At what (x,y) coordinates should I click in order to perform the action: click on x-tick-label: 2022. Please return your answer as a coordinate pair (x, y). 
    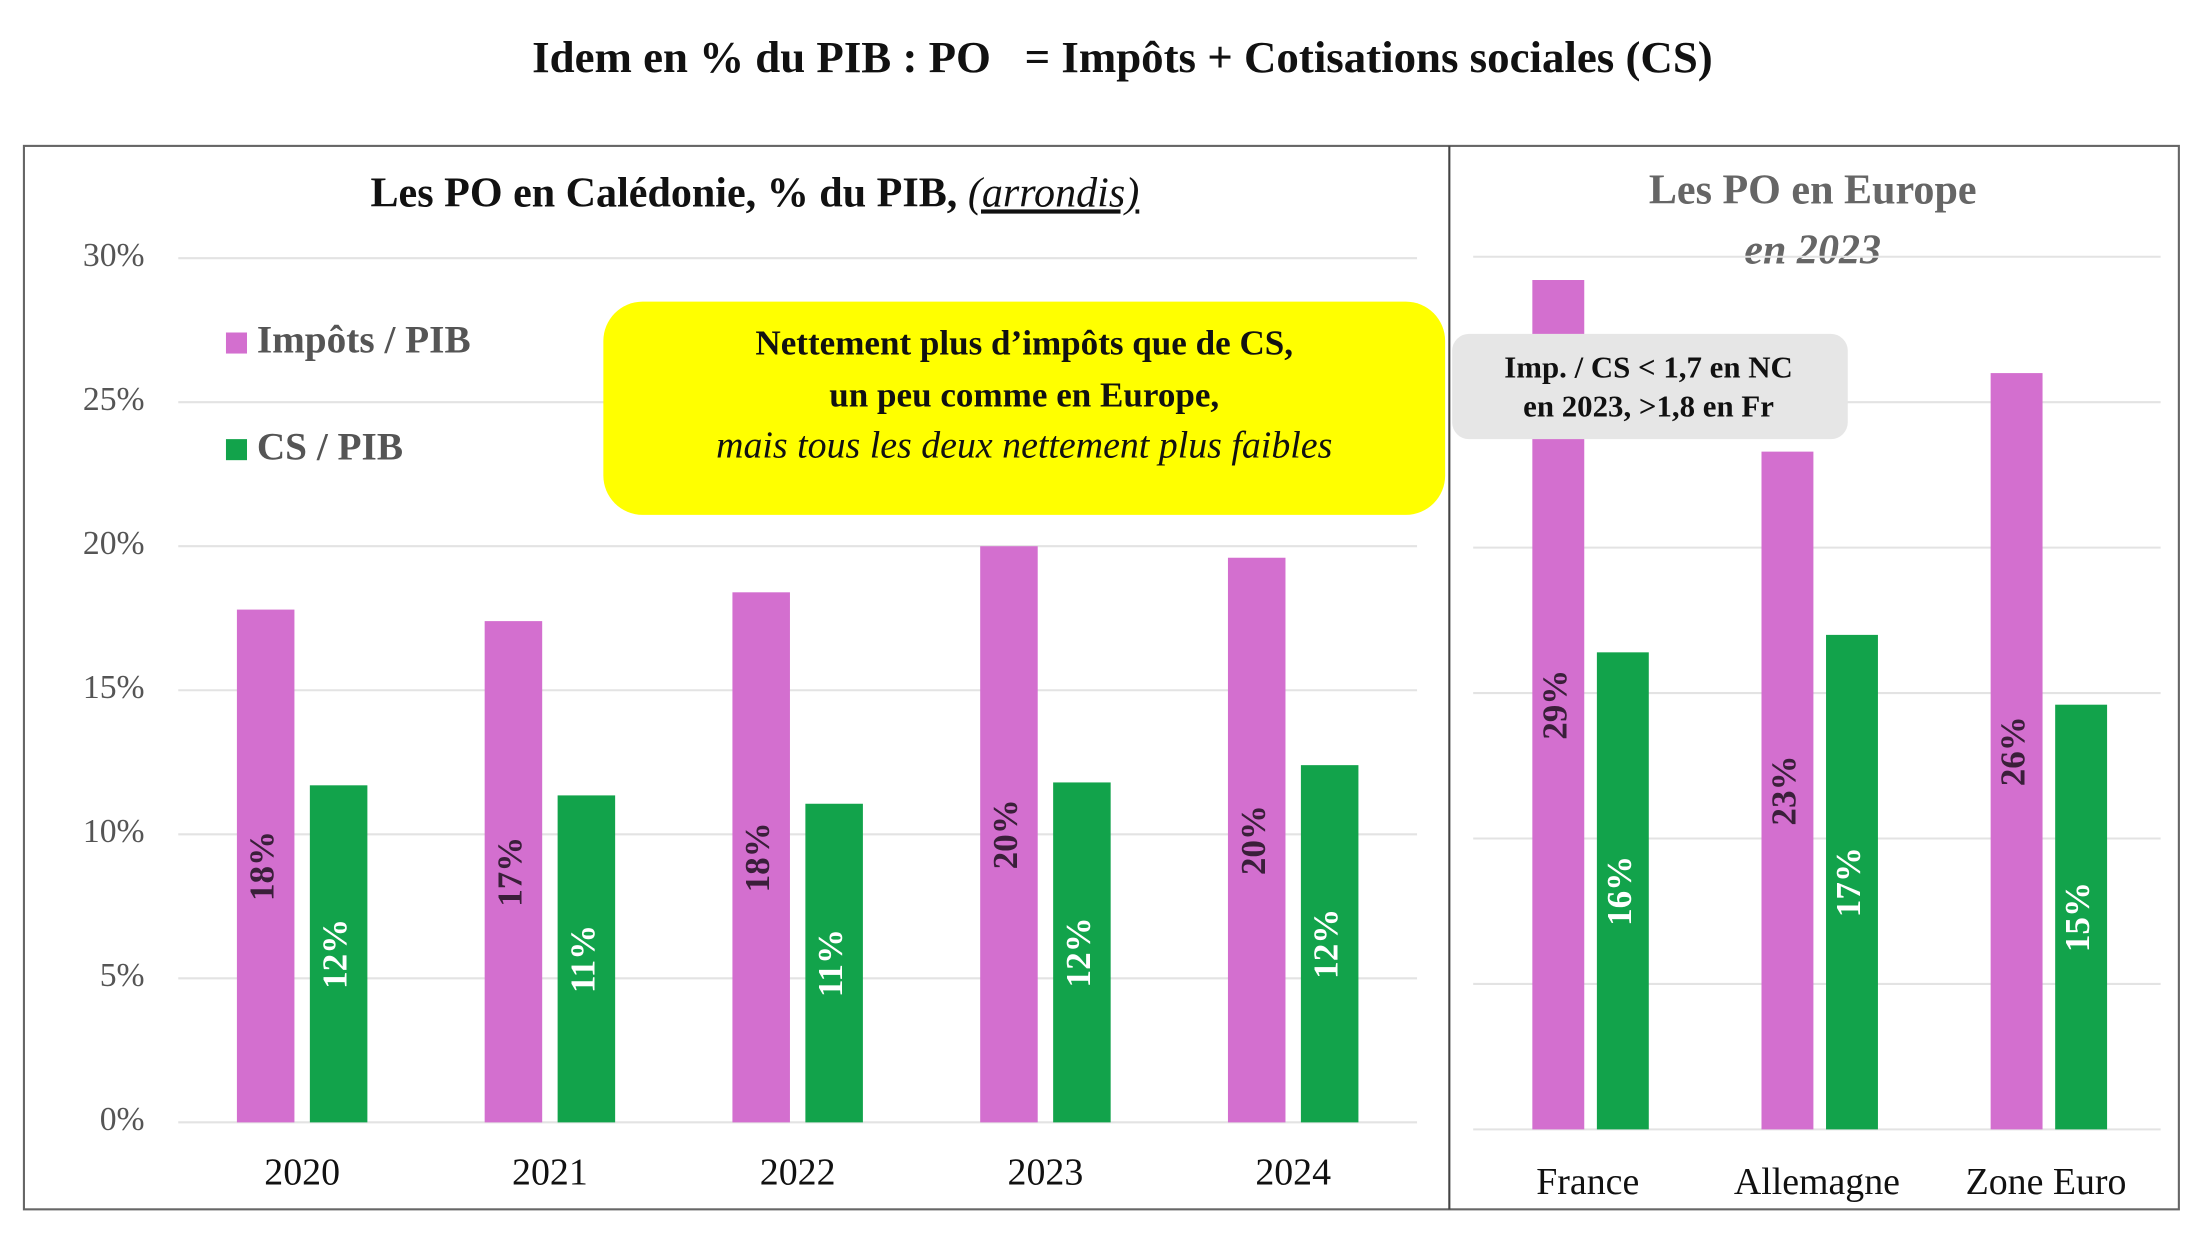
    Looking at the image, I should click on (798, 1172).